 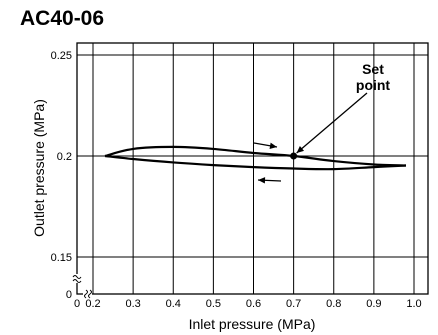 What do you see at coordinates (173, 304) in the screenshot?
I see `x-tick-label: 0.4` at bounding box center [173, 304].